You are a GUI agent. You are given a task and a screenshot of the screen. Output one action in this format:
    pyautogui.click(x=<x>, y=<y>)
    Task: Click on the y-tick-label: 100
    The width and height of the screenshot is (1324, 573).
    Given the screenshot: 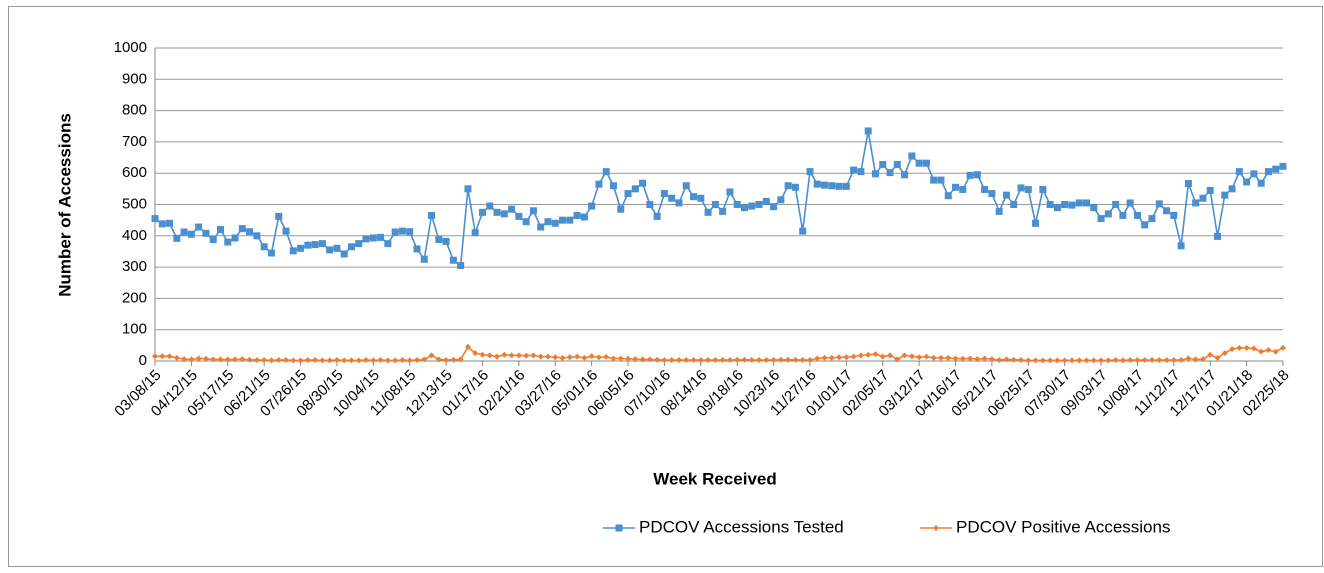 What is the action you would take?
    pyautogui.click(x=134, y=329)
    